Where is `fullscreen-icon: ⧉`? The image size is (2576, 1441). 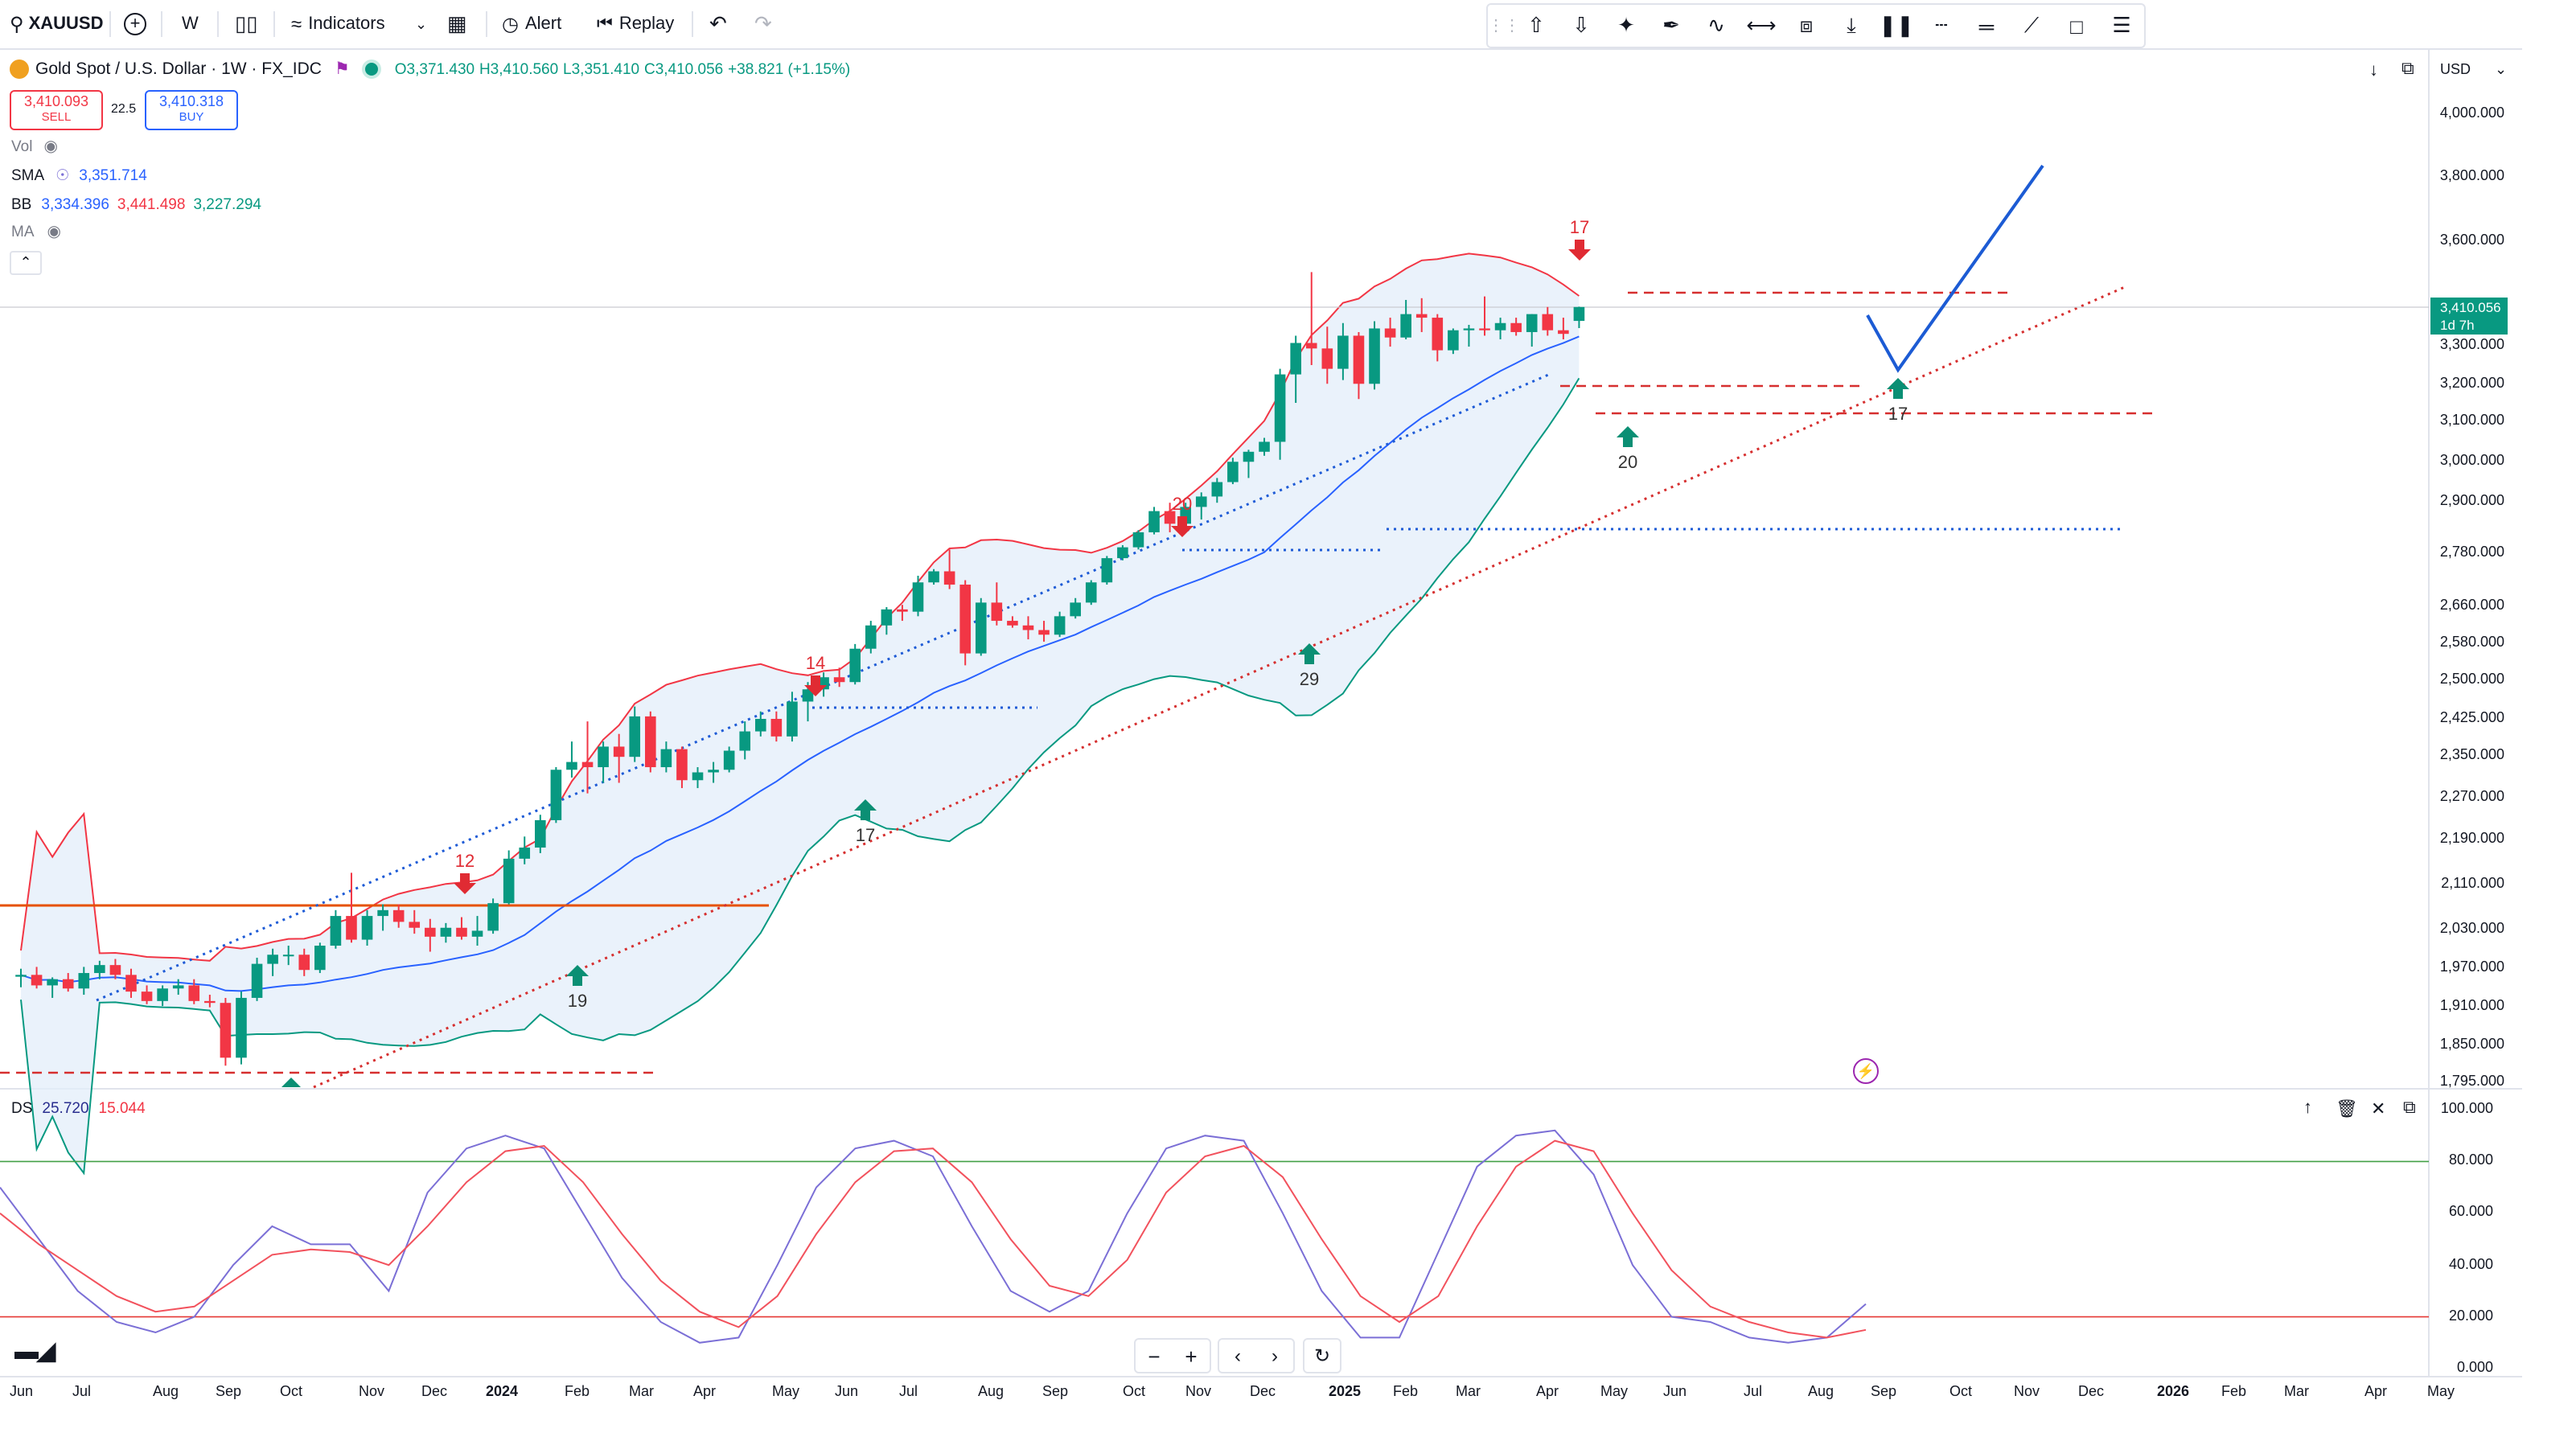 fullscreen-icon: ⧉ is located at coordinates (2407, 69).